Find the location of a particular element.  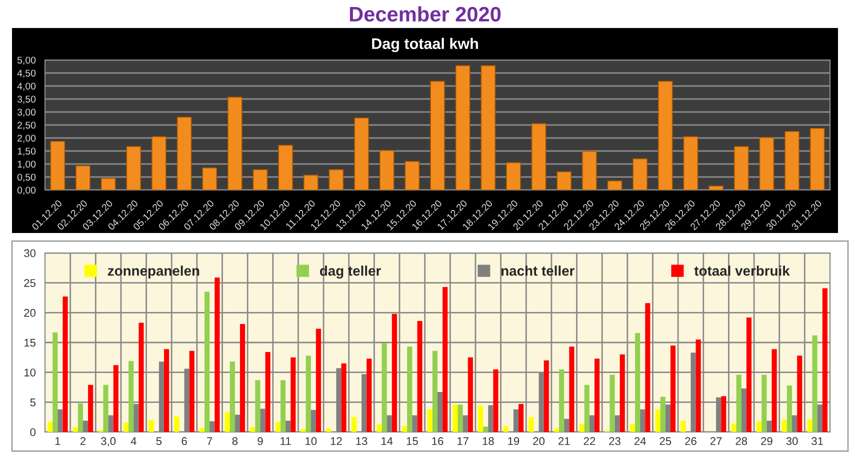

y-tick-label: 25 is located at coordinates (30, 283).